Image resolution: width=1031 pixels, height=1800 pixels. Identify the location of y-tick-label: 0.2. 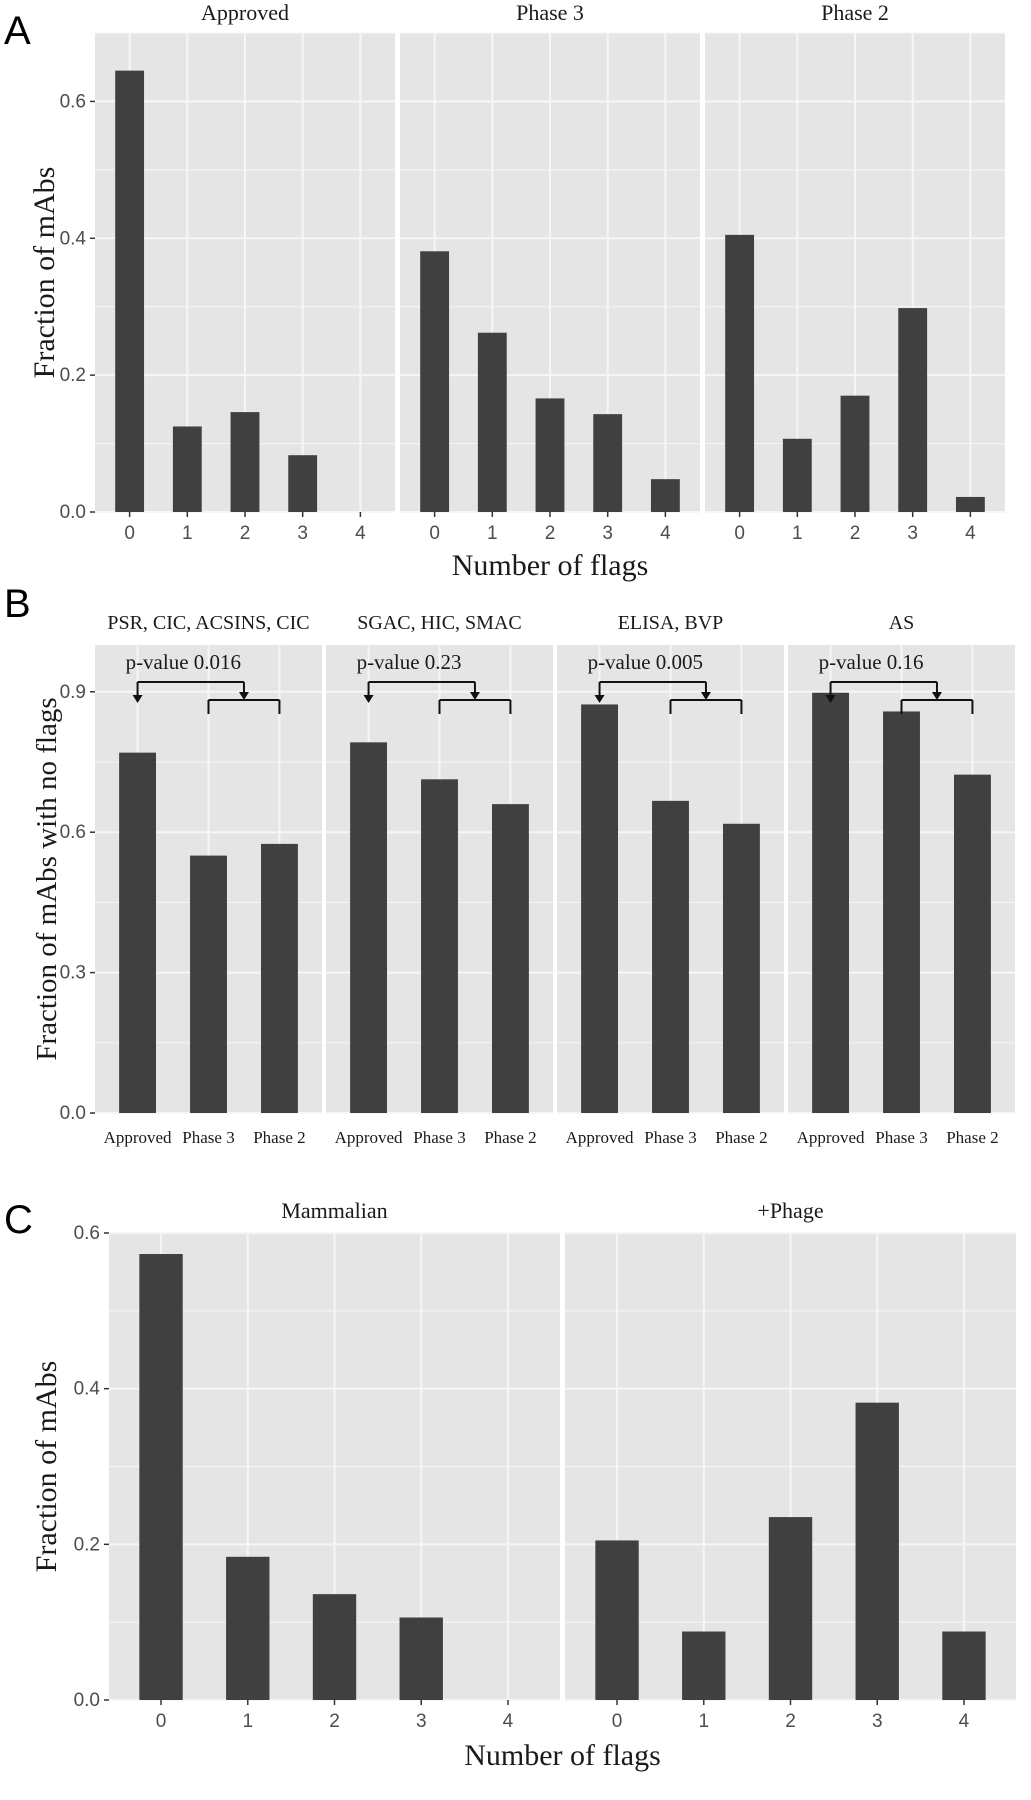
(73, 375).